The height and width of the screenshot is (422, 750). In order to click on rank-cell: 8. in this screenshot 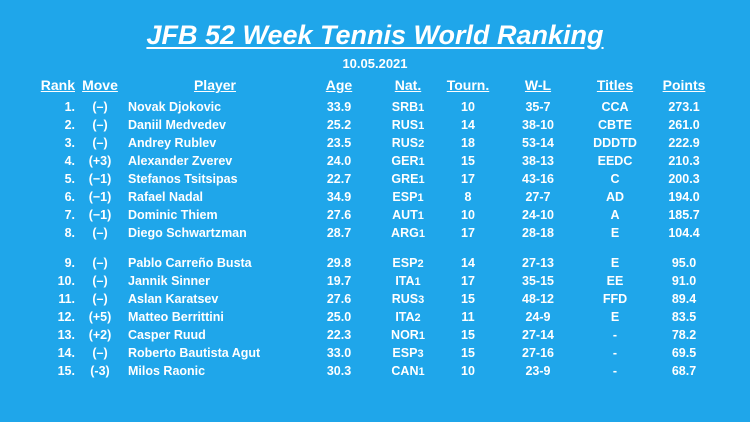, I will do `click(69, 233)`.